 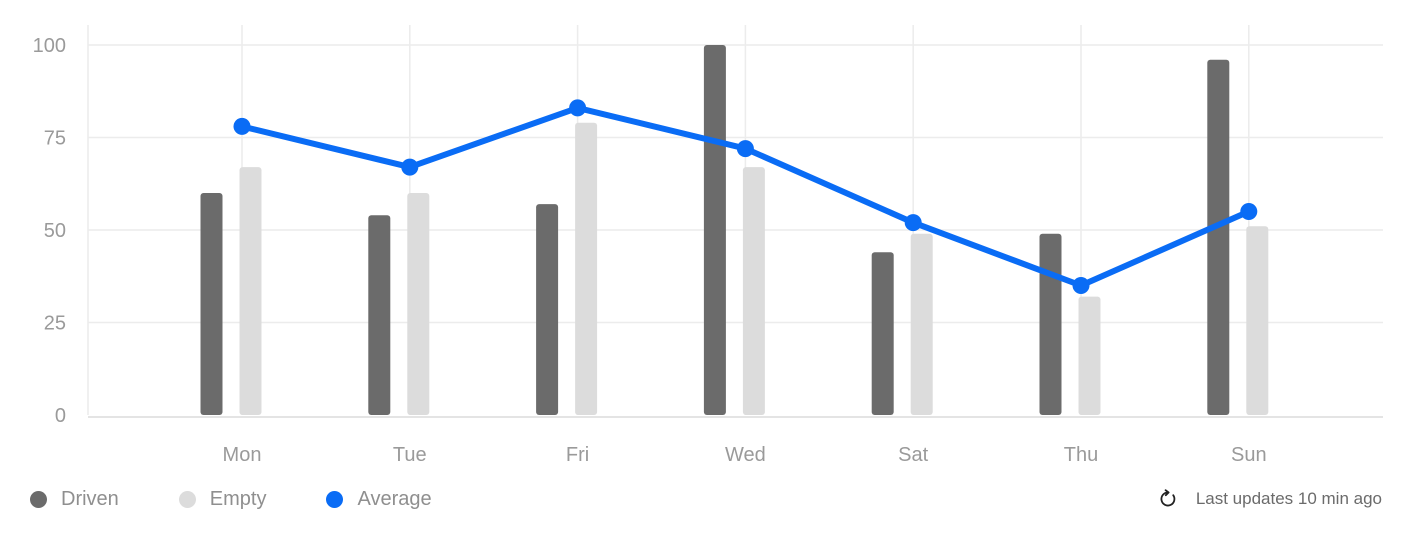 I want to click on x-tick-label: Fri, so click(x=577, y=455).